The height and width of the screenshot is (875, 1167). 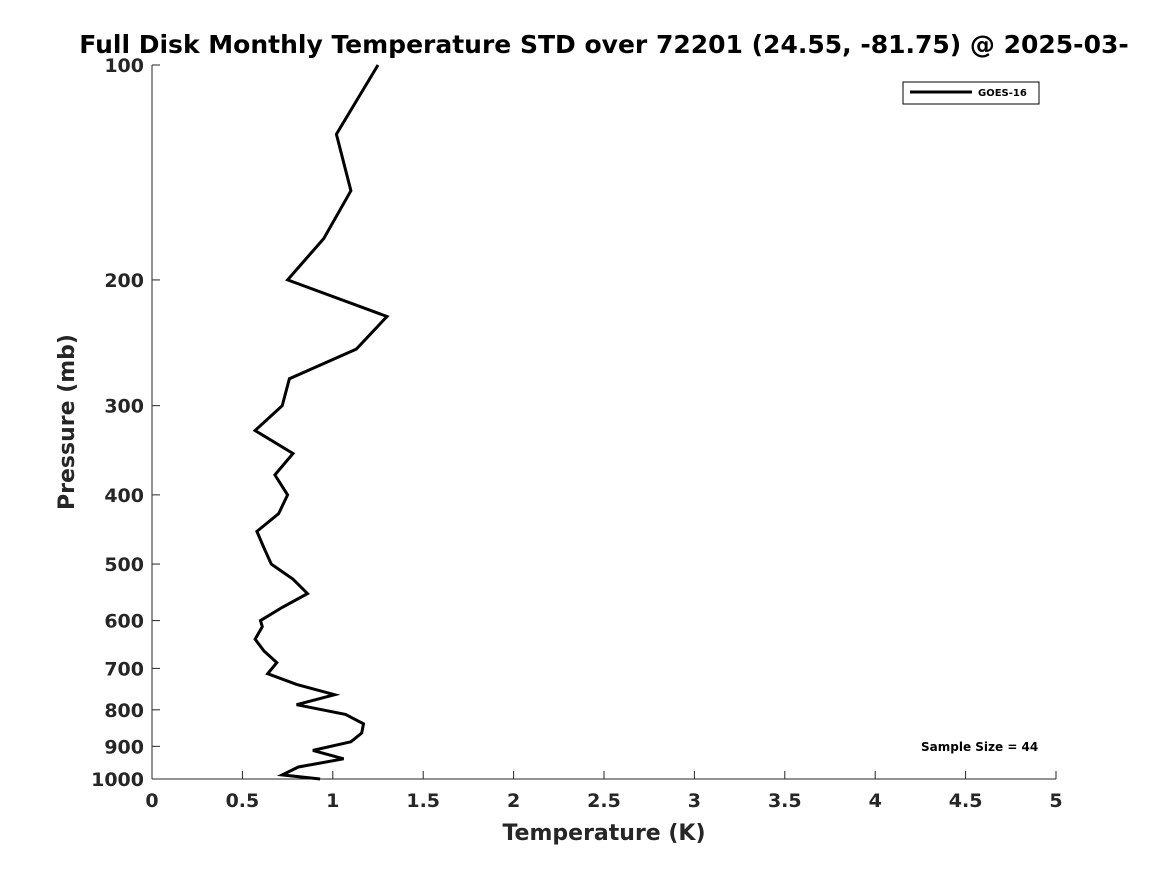 I want to click on y-ticks: 100 200 300 400 500 600 700 800 900 1000, so click(x=125, y=423).